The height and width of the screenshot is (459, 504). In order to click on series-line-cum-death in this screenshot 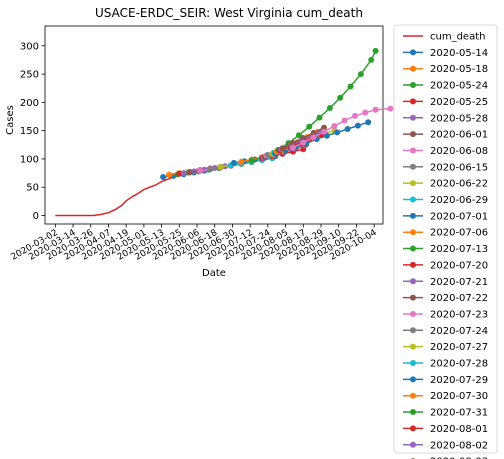, I will do `click(117, 196)`.